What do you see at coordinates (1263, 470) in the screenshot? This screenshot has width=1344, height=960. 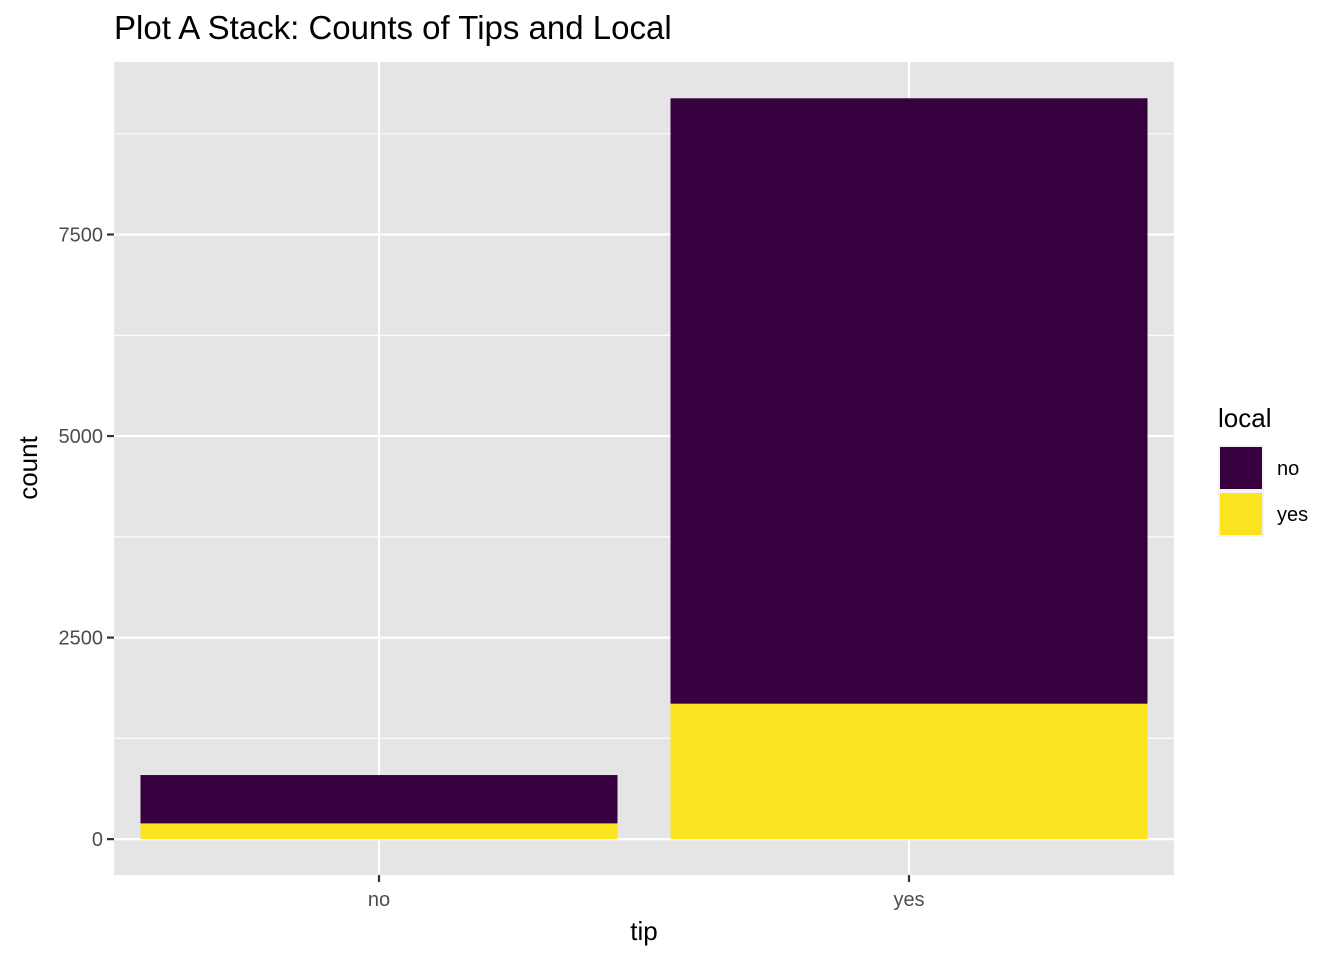 I see `legend: local no yes` at bounding box center [1263, 470].